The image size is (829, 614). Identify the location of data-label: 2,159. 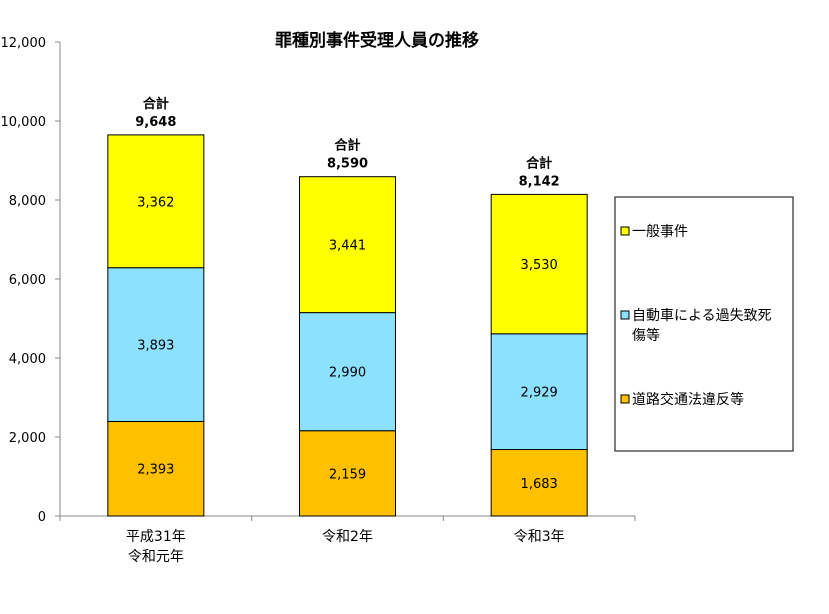
(347, 474).